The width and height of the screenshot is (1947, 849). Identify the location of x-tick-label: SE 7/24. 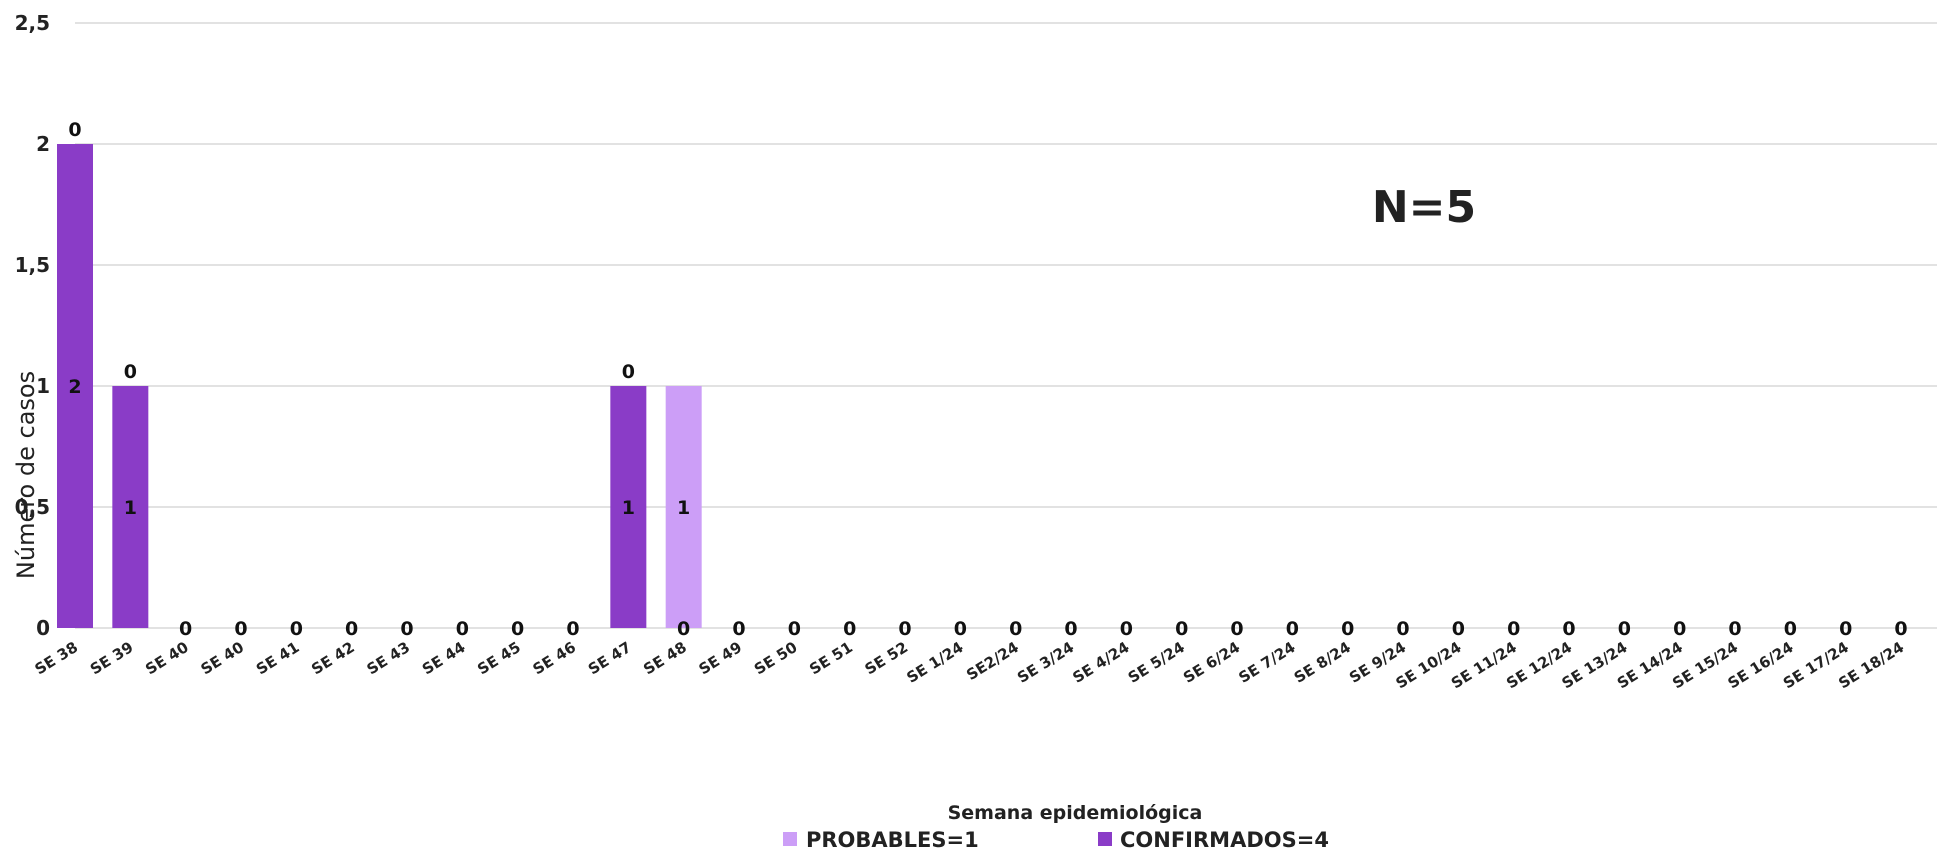
(1266, 662).